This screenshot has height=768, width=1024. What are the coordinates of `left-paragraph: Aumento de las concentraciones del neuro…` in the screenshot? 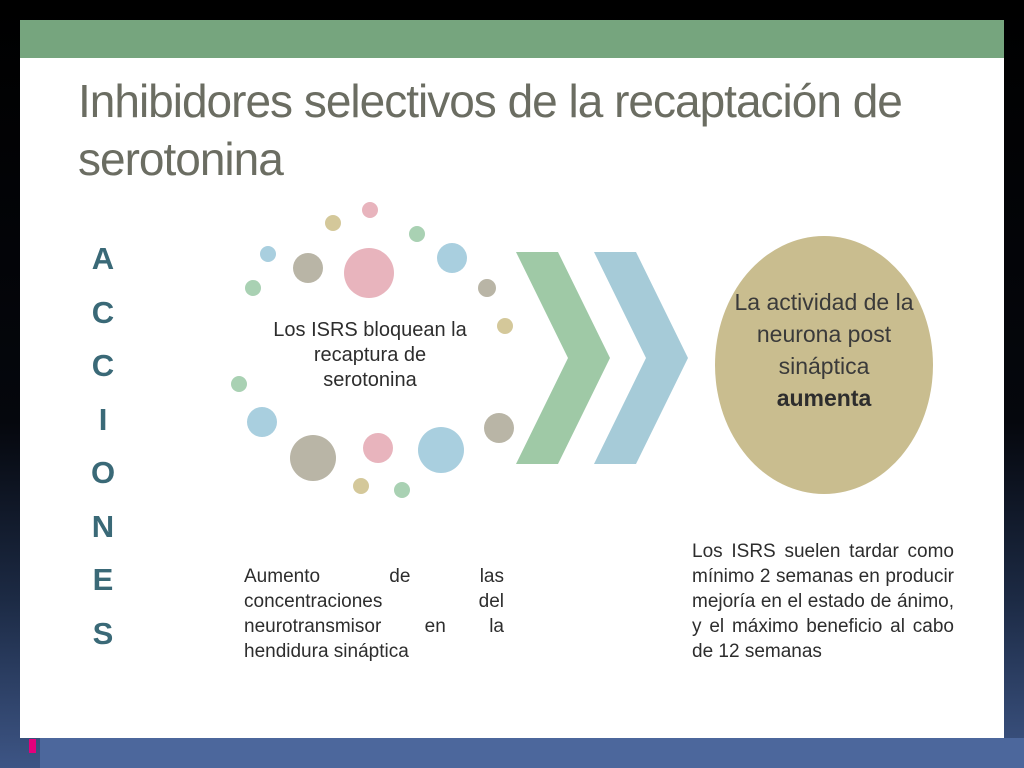 It's located at (374, 614).